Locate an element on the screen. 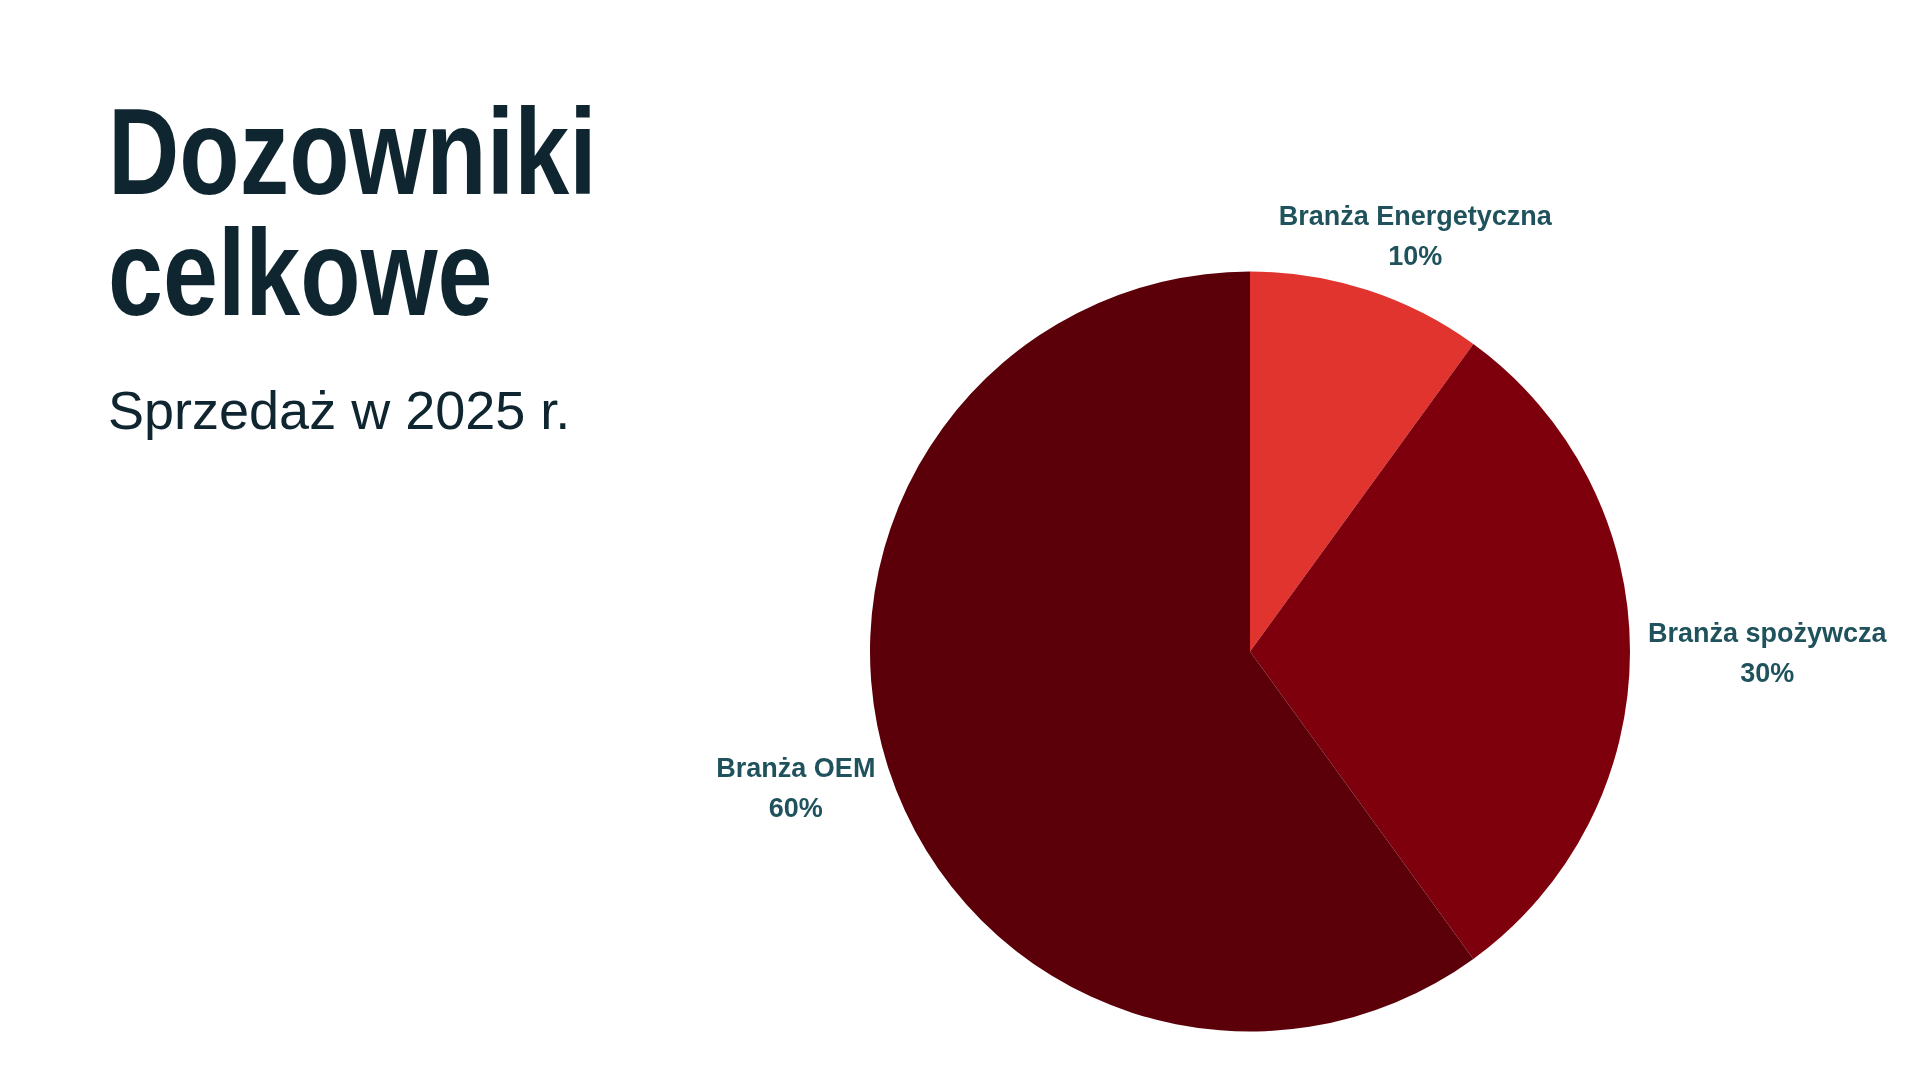 The width and height of the screenshot is (1920, 1080). data-label: 10% is located at coordinates (1415, 255).